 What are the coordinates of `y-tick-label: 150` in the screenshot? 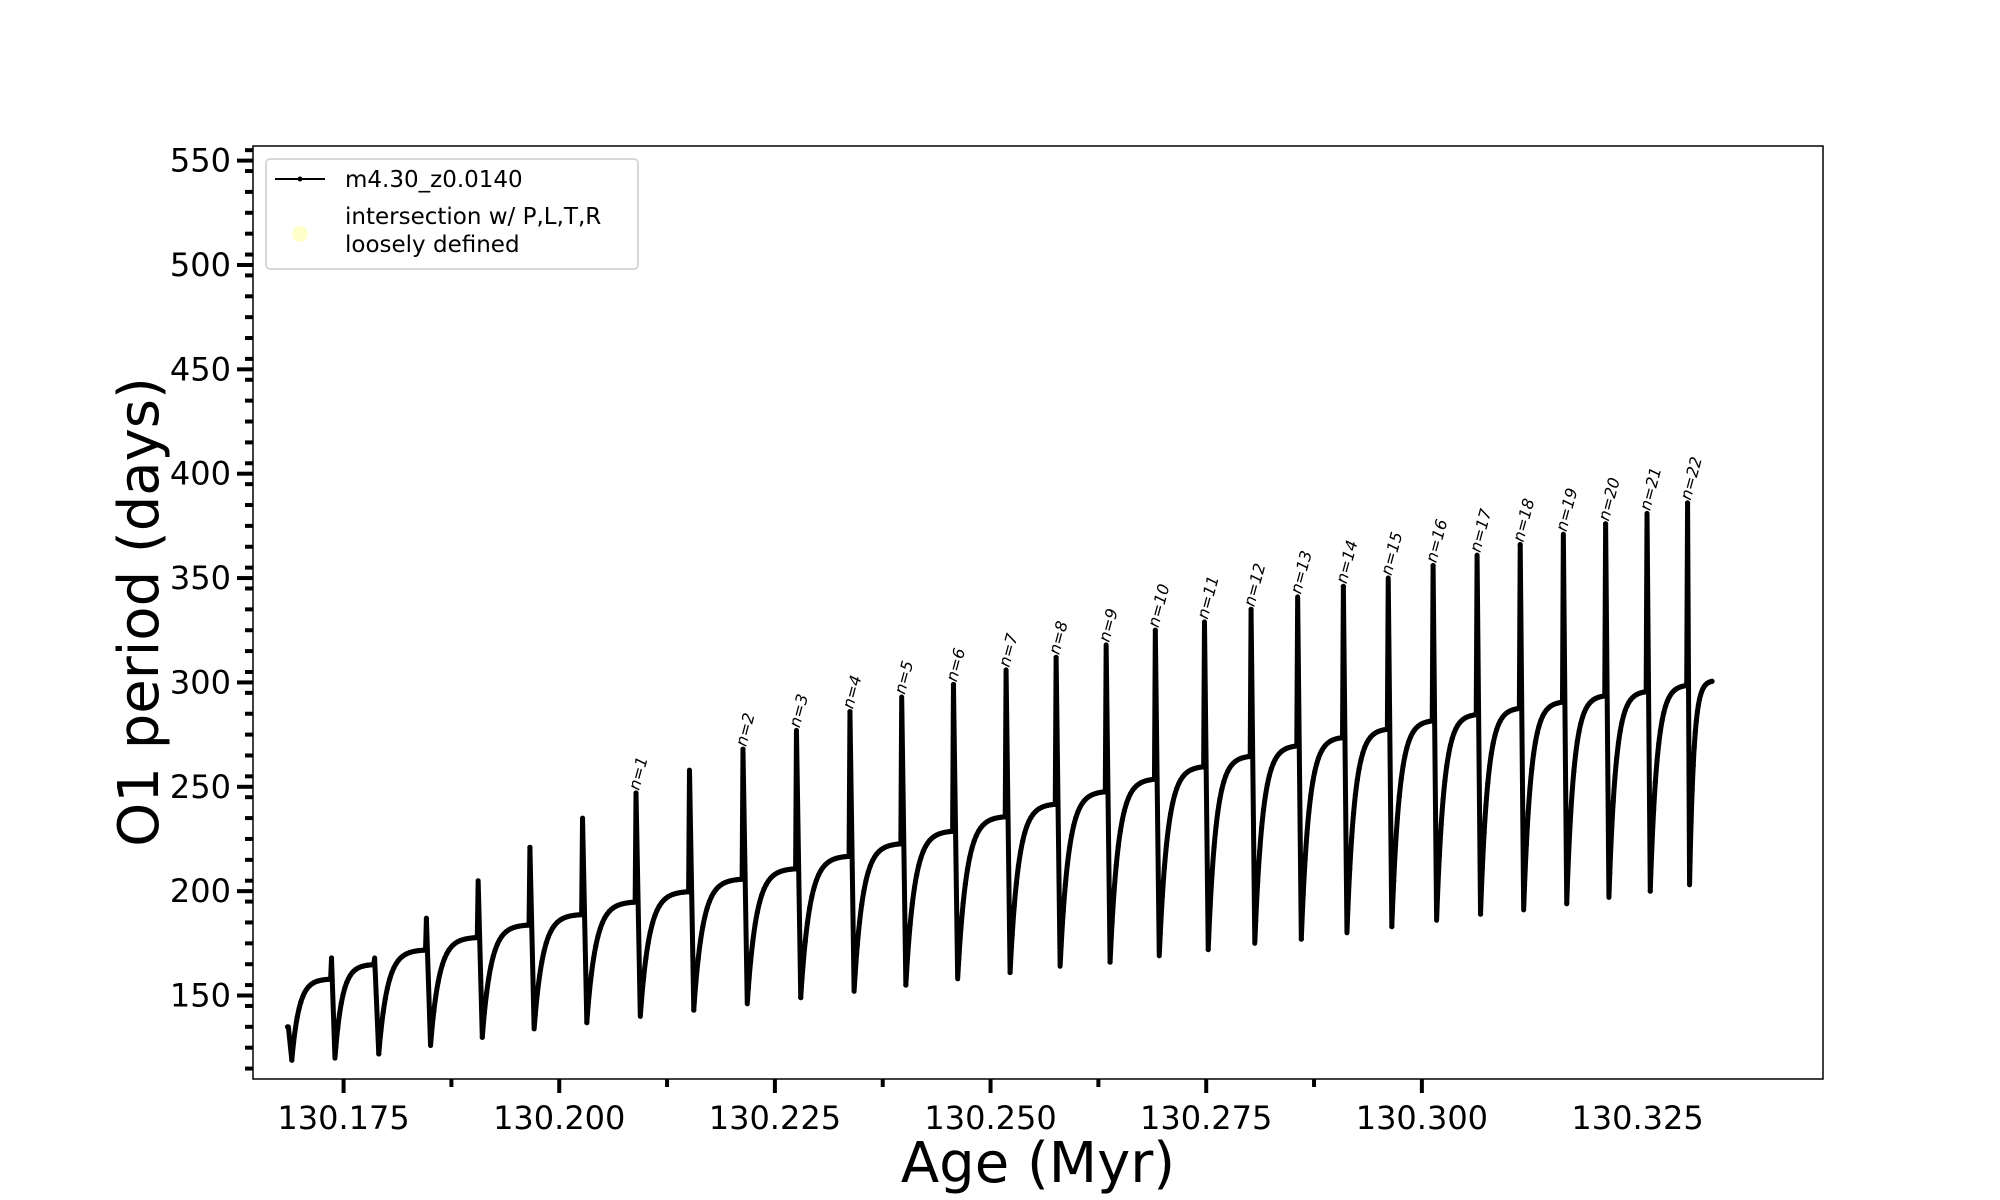 It's located at (200, 996).